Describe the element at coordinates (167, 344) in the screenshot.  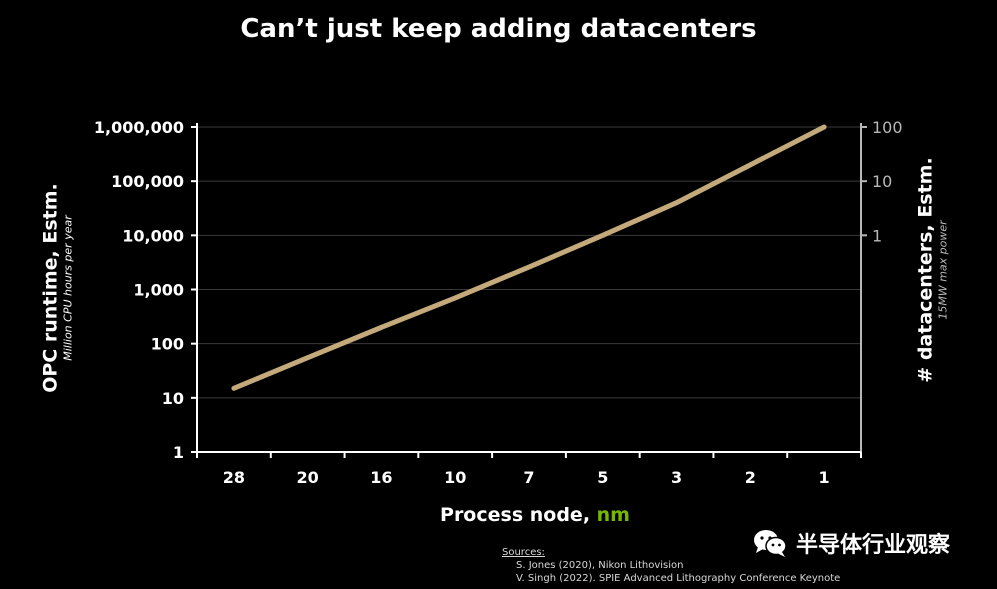
I see `y-left-tick-label: 100` at that location.